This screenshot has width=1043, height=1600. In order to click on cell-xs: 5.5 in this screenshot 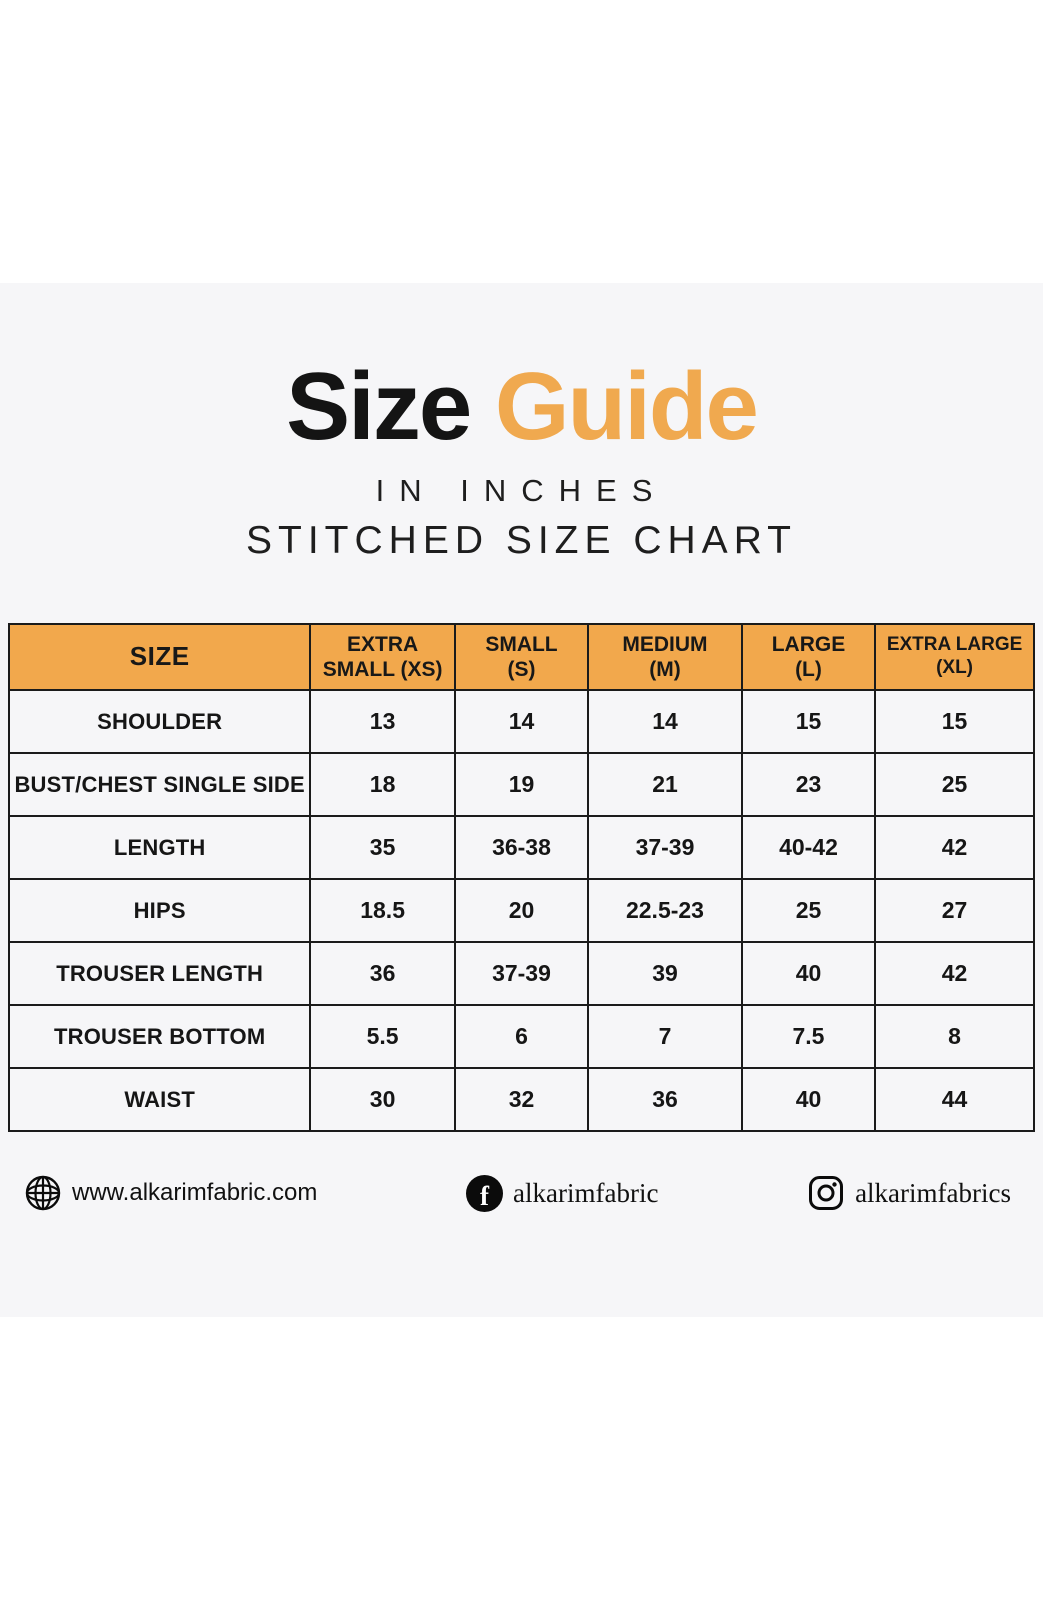, I will do `click(382, 1036)`.